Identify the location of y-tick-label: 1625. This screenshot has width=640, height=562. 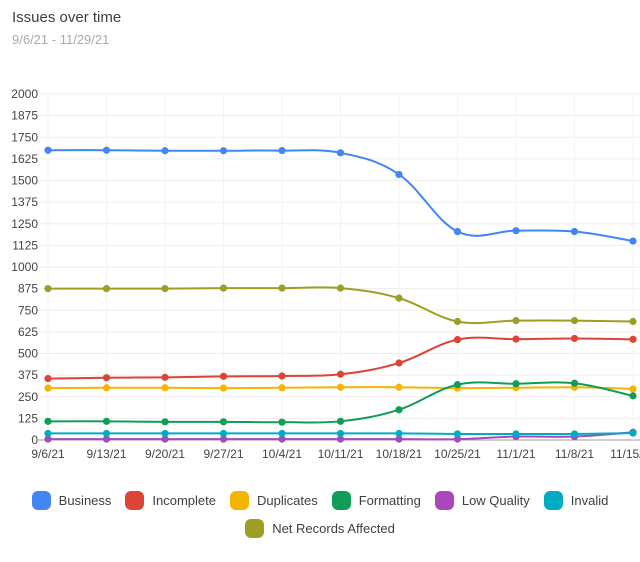
(24, 159).